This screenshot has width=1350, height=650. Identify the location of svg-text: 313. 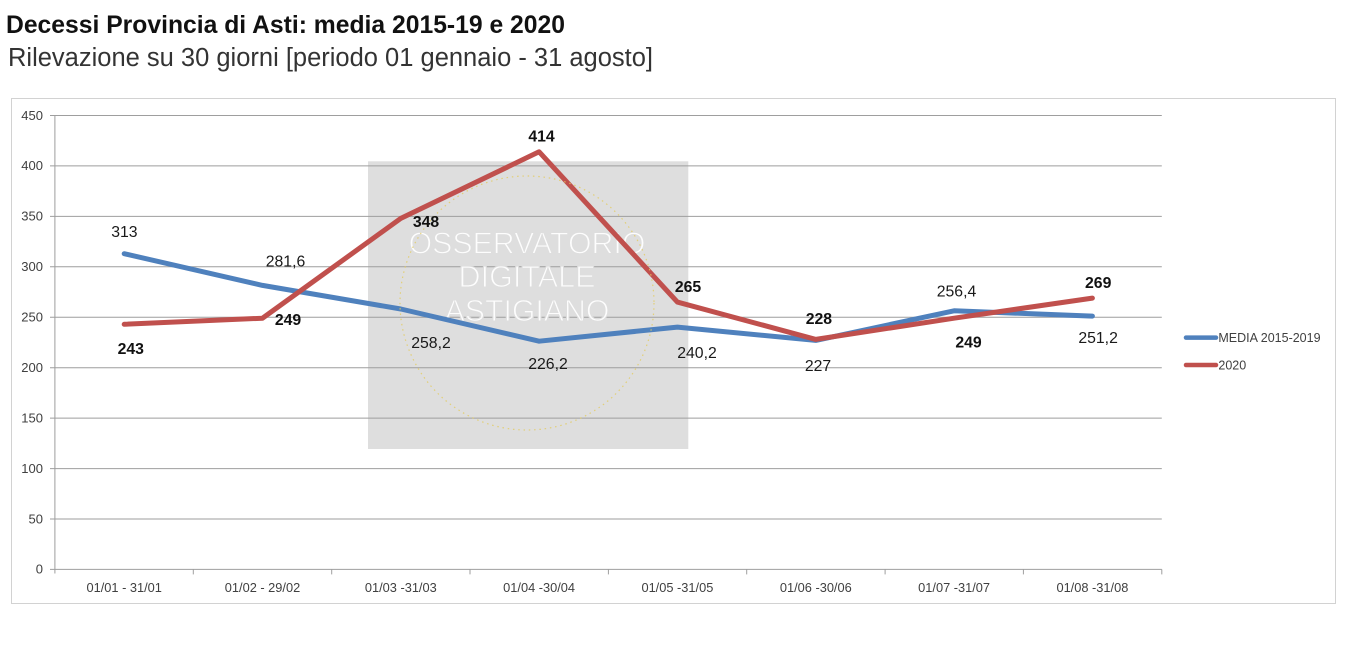
(124, 232).